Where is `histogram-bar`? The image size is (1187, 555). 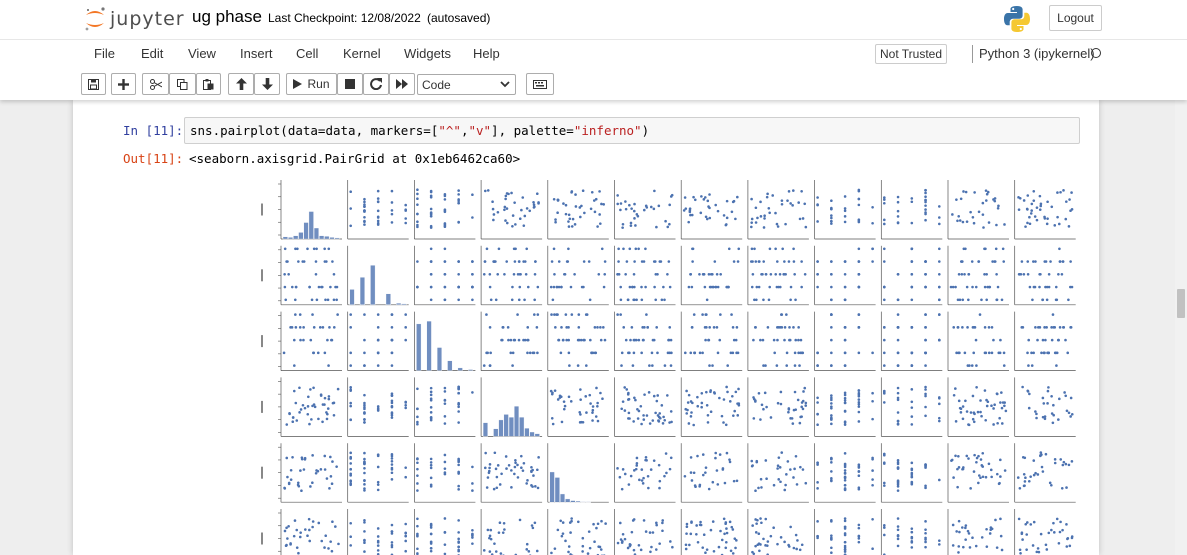 histogram-bar is located at coordinates (532, 434).